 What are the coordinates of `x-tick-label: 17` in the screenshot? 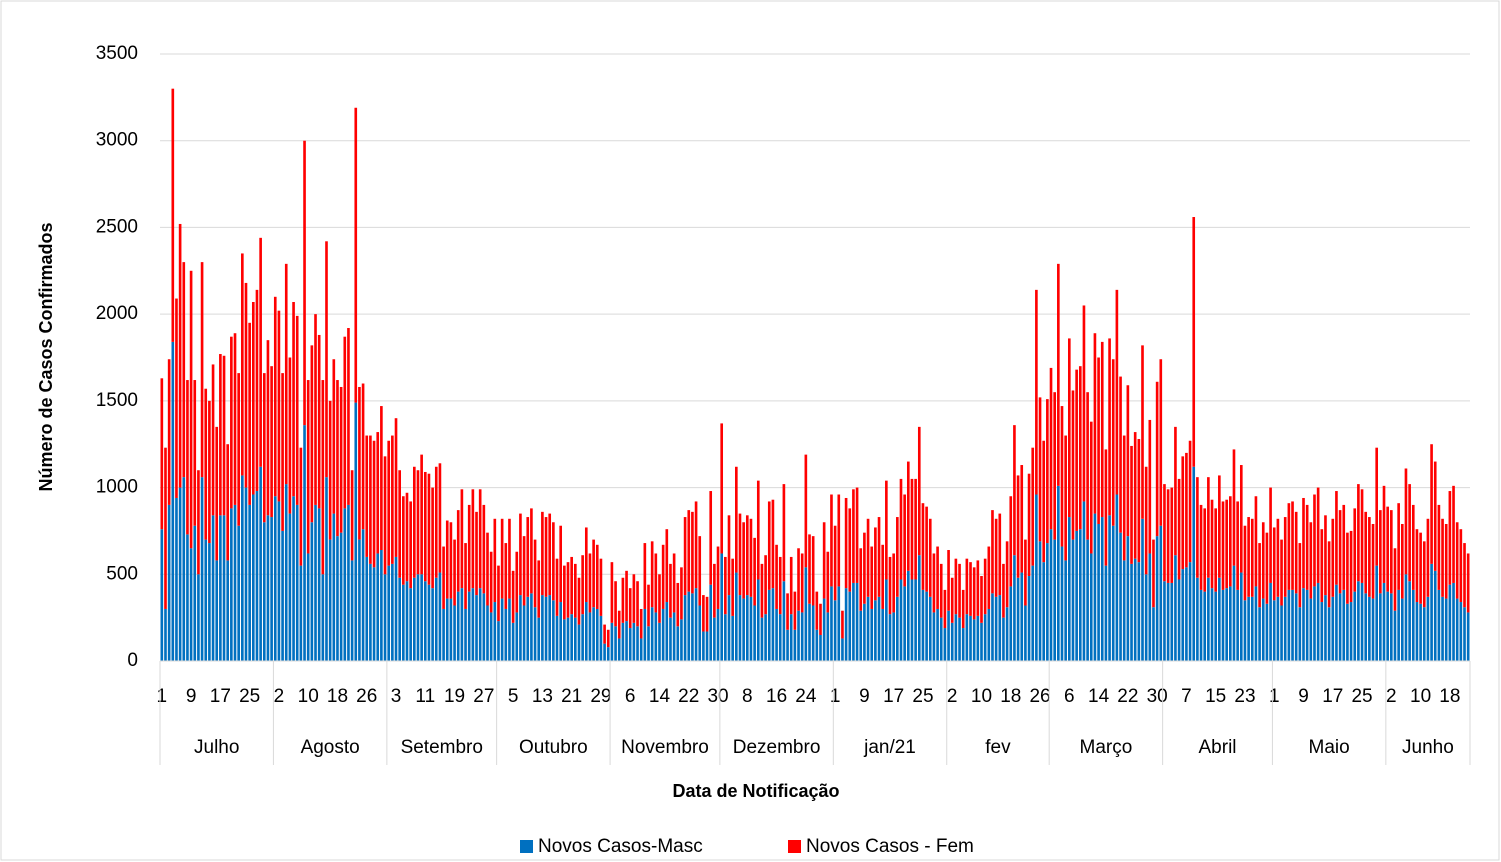 It's located at (893, 696).